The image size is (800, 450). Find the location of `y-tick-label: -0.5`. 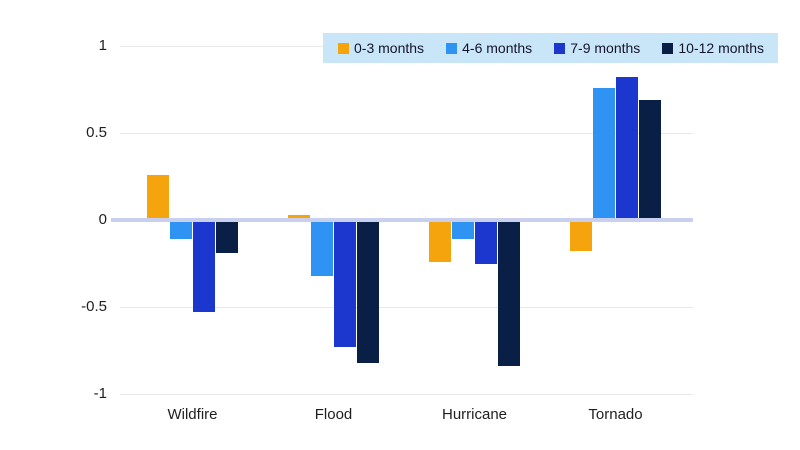

y-tick-label: -0.5 is located at coordinates (94, 306).